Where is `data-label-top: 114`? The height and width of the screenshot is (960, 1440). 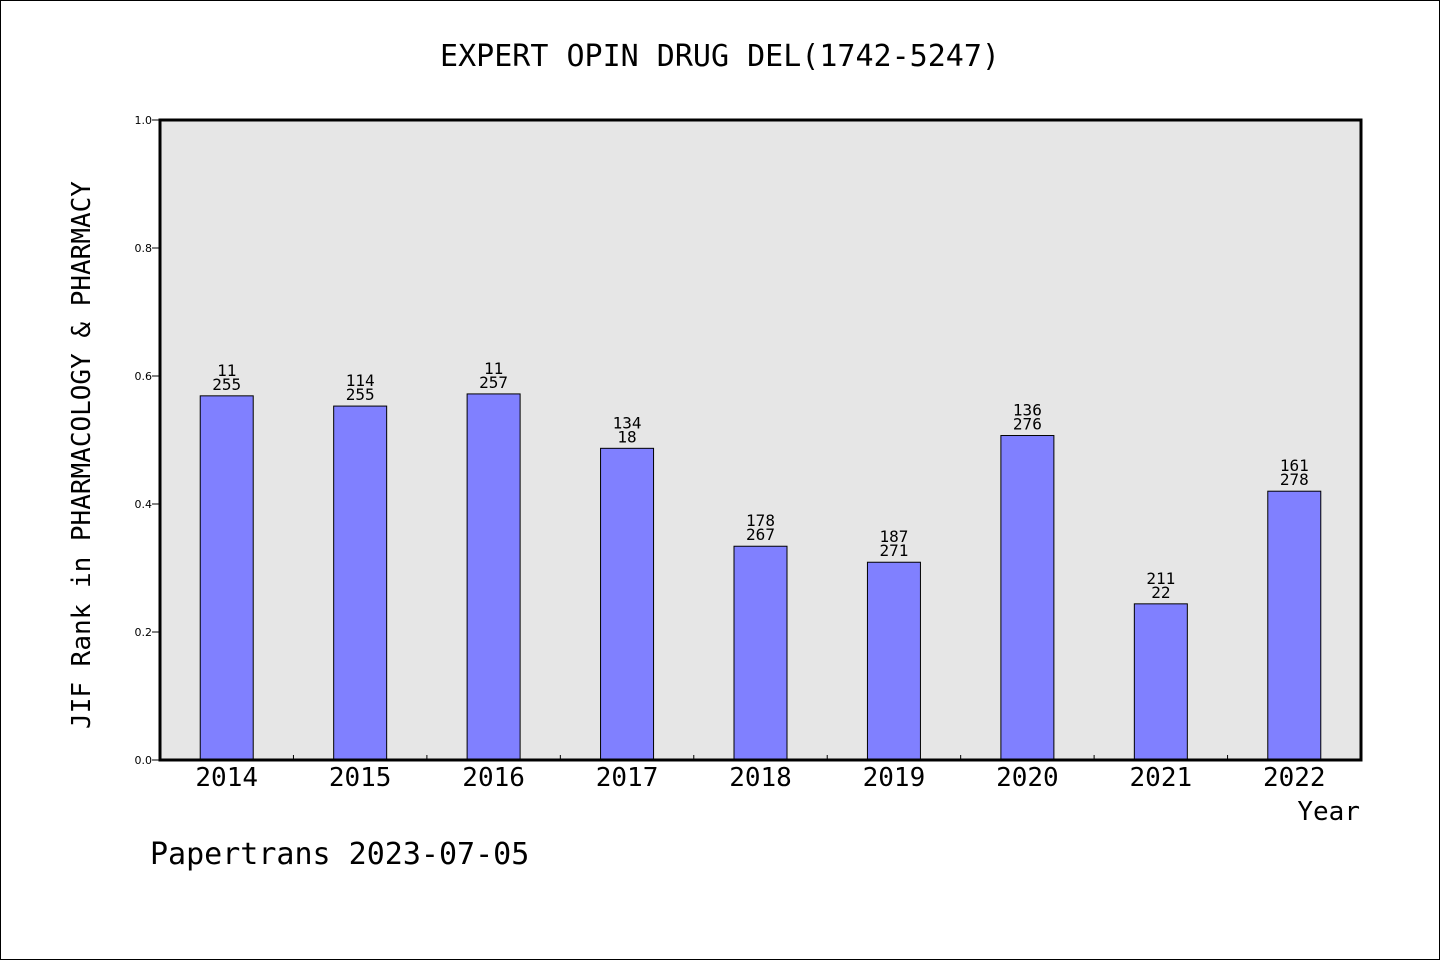 data-label-top: 114 is located at coordinates (360, 380).